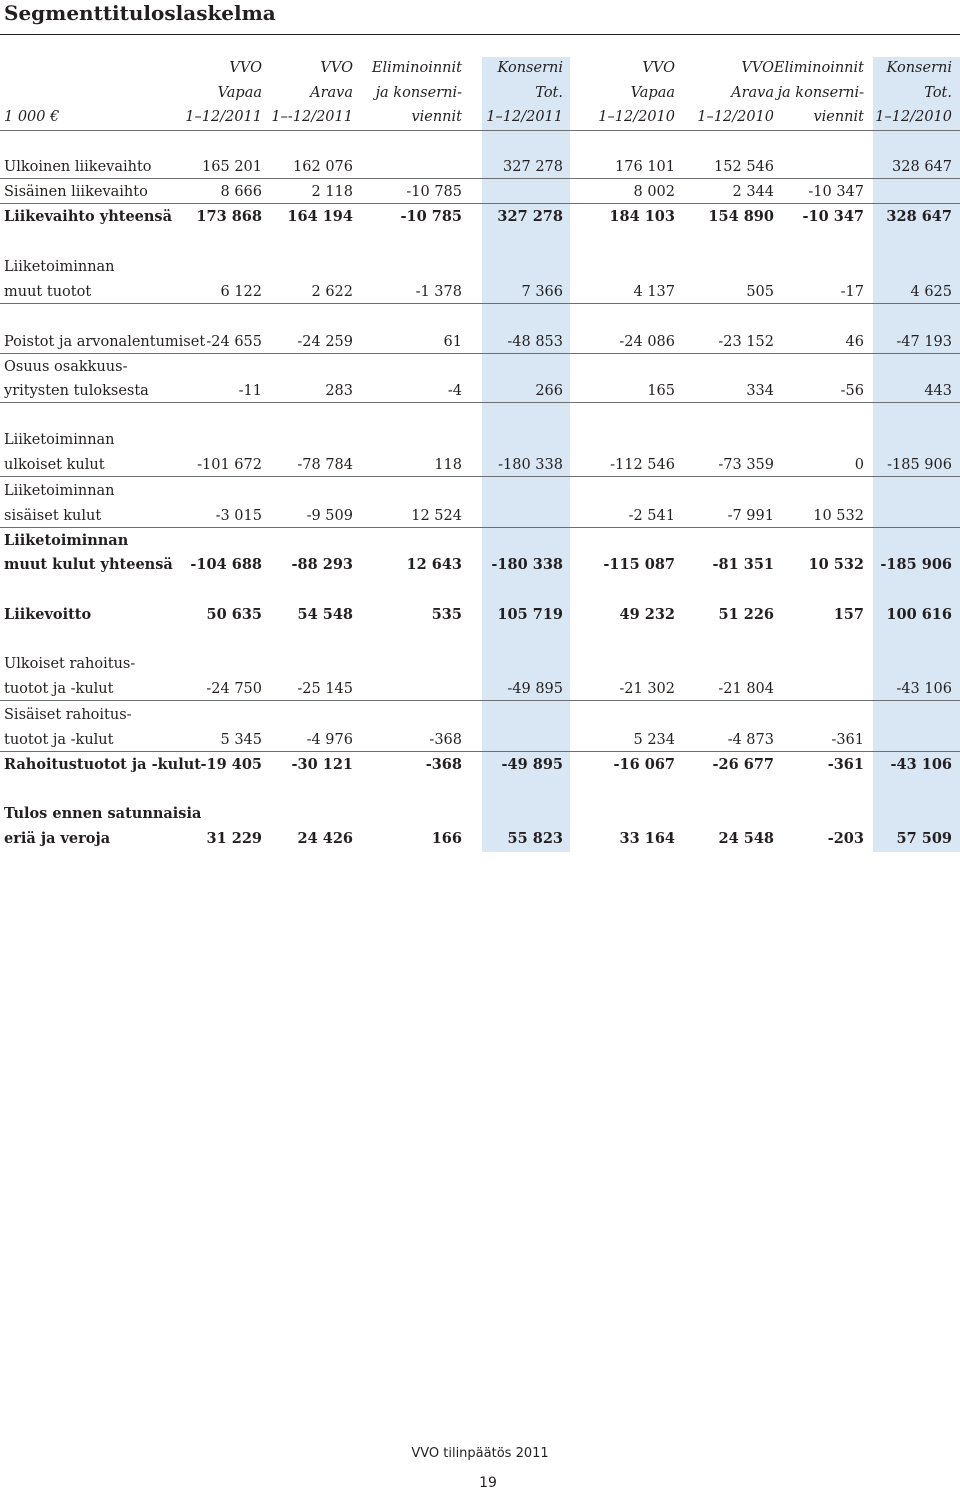 The width and height of the screenshot is (960, 1493). I want to click on cell-vvo-vapaa-2010: 4 137, so click(654, 292).